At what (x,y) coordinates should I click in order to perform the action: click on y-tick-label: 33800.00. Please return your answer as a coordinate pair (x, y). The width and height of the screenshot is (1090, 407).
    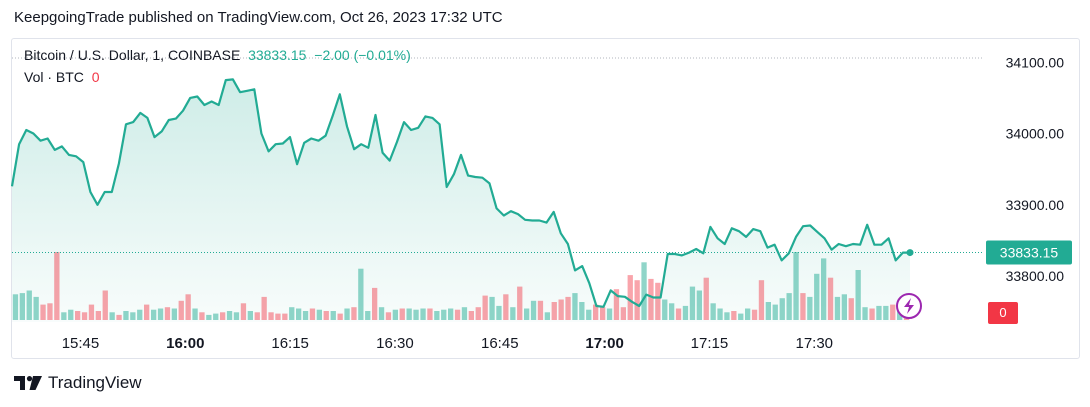
    Looking at the image, I should click on (1035, 276).